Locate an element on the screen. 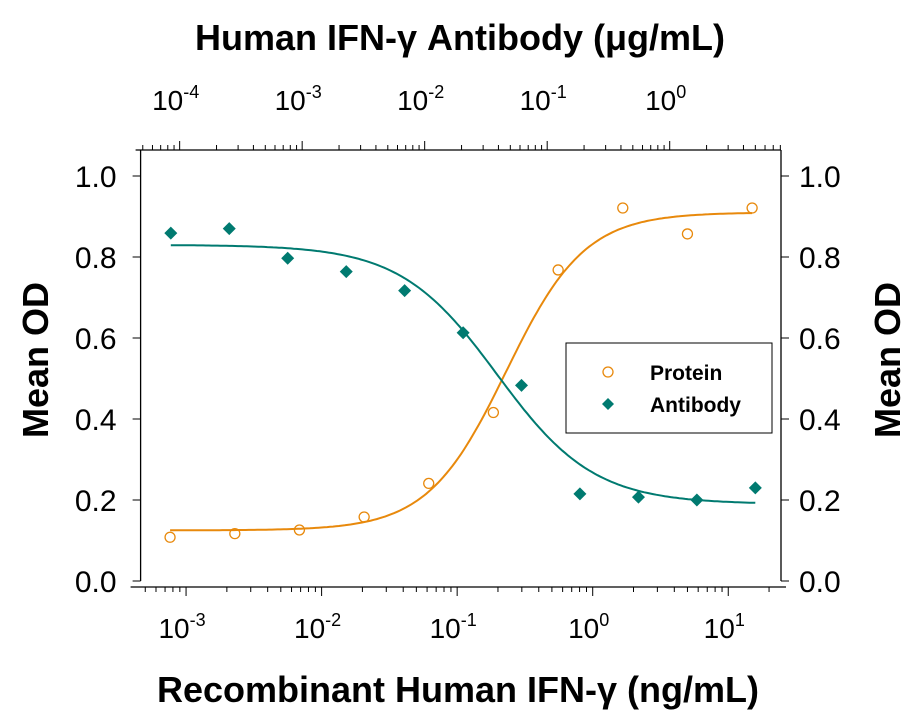  right-y-tick-label: 0.4 is located at coordinates (820, 420).